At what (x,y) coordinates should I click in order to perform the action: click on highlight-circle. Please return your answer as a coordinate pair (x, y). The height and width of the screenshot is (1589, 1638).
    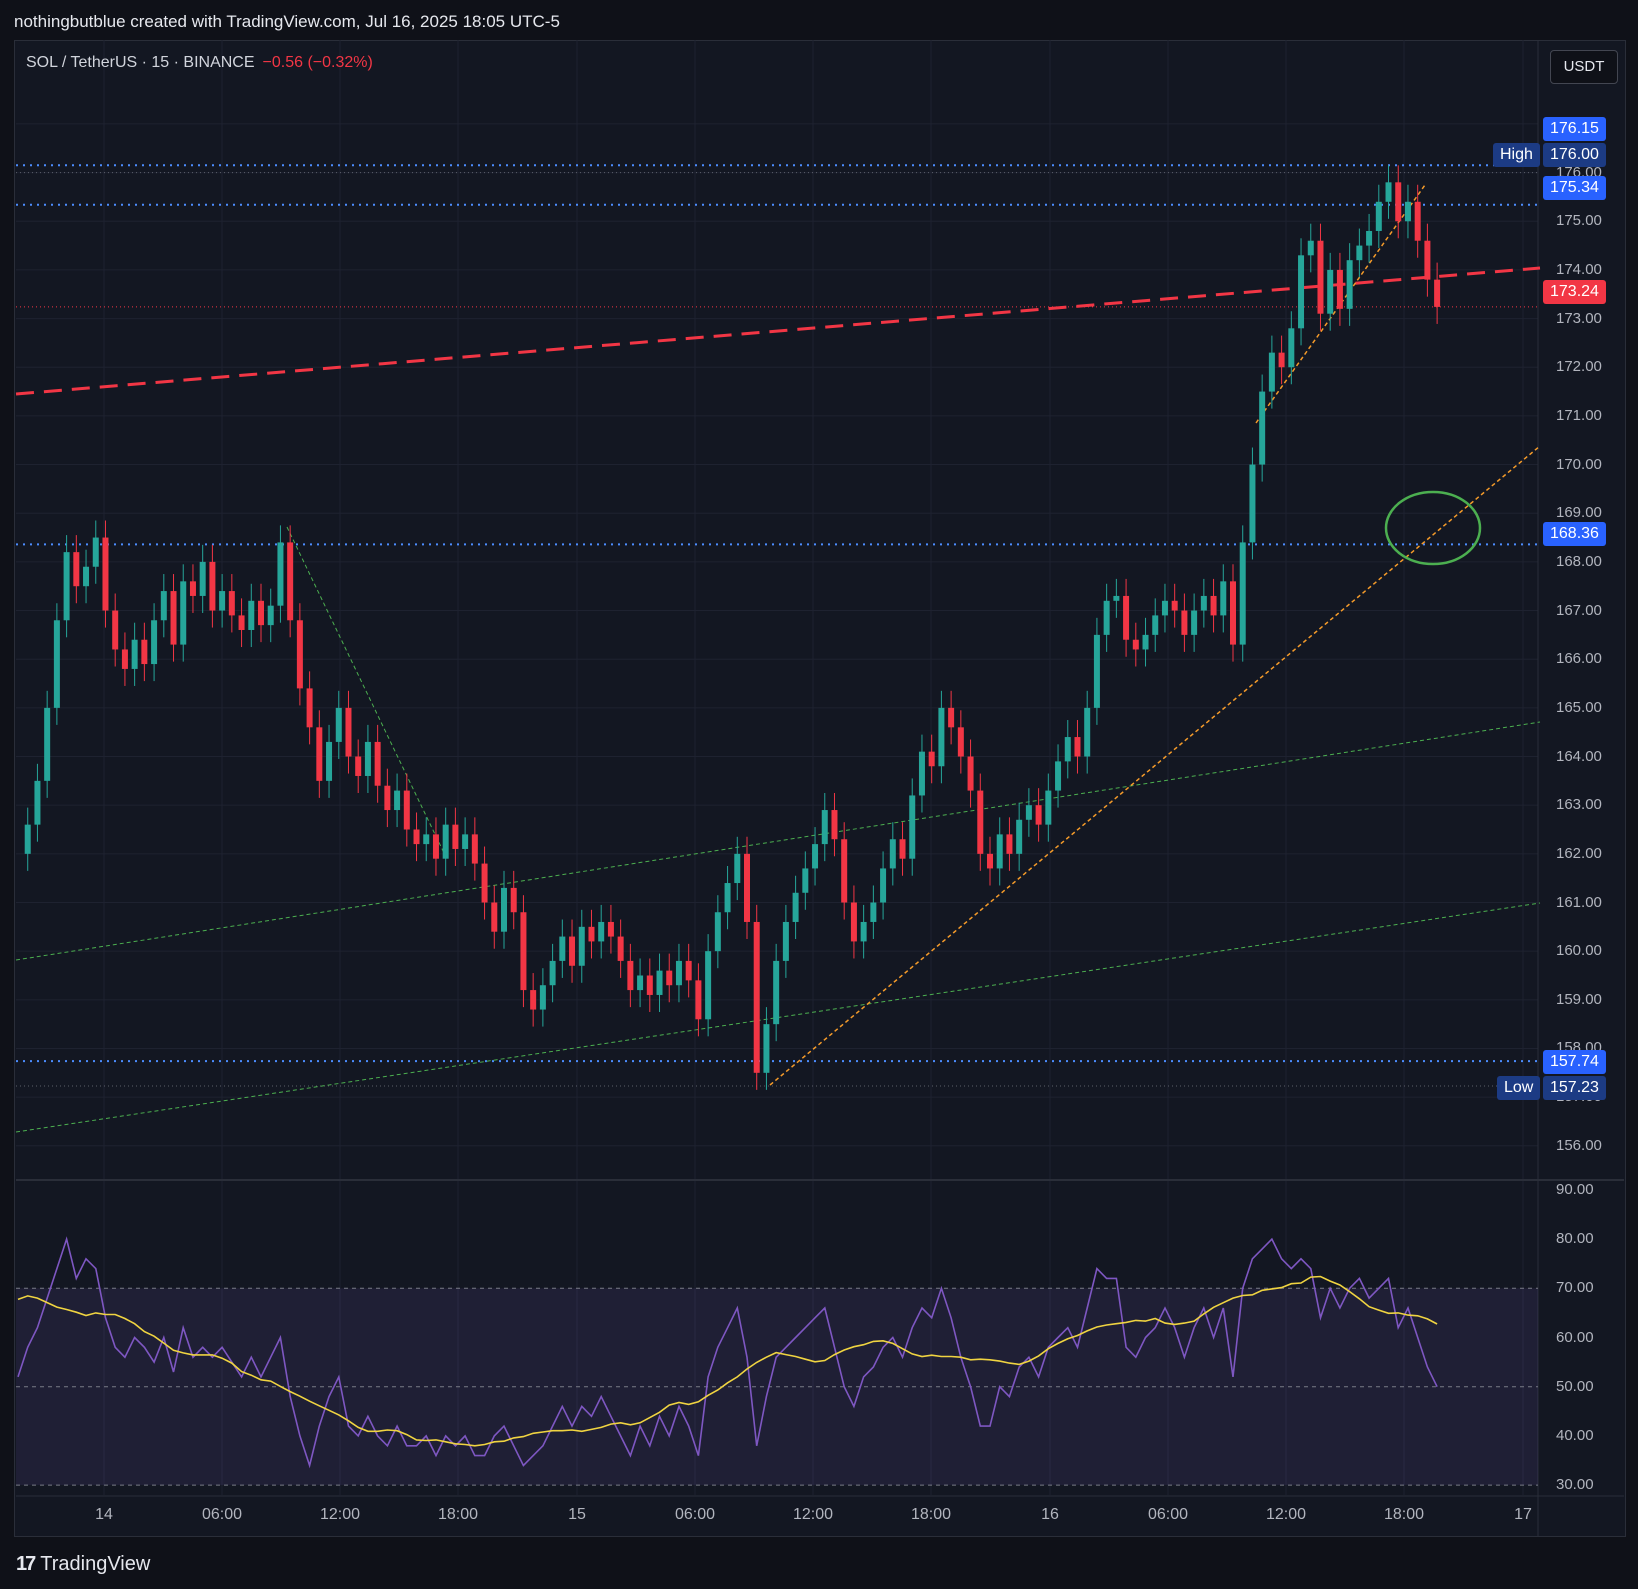
    Looking at the image, I should click on (1433, 528).